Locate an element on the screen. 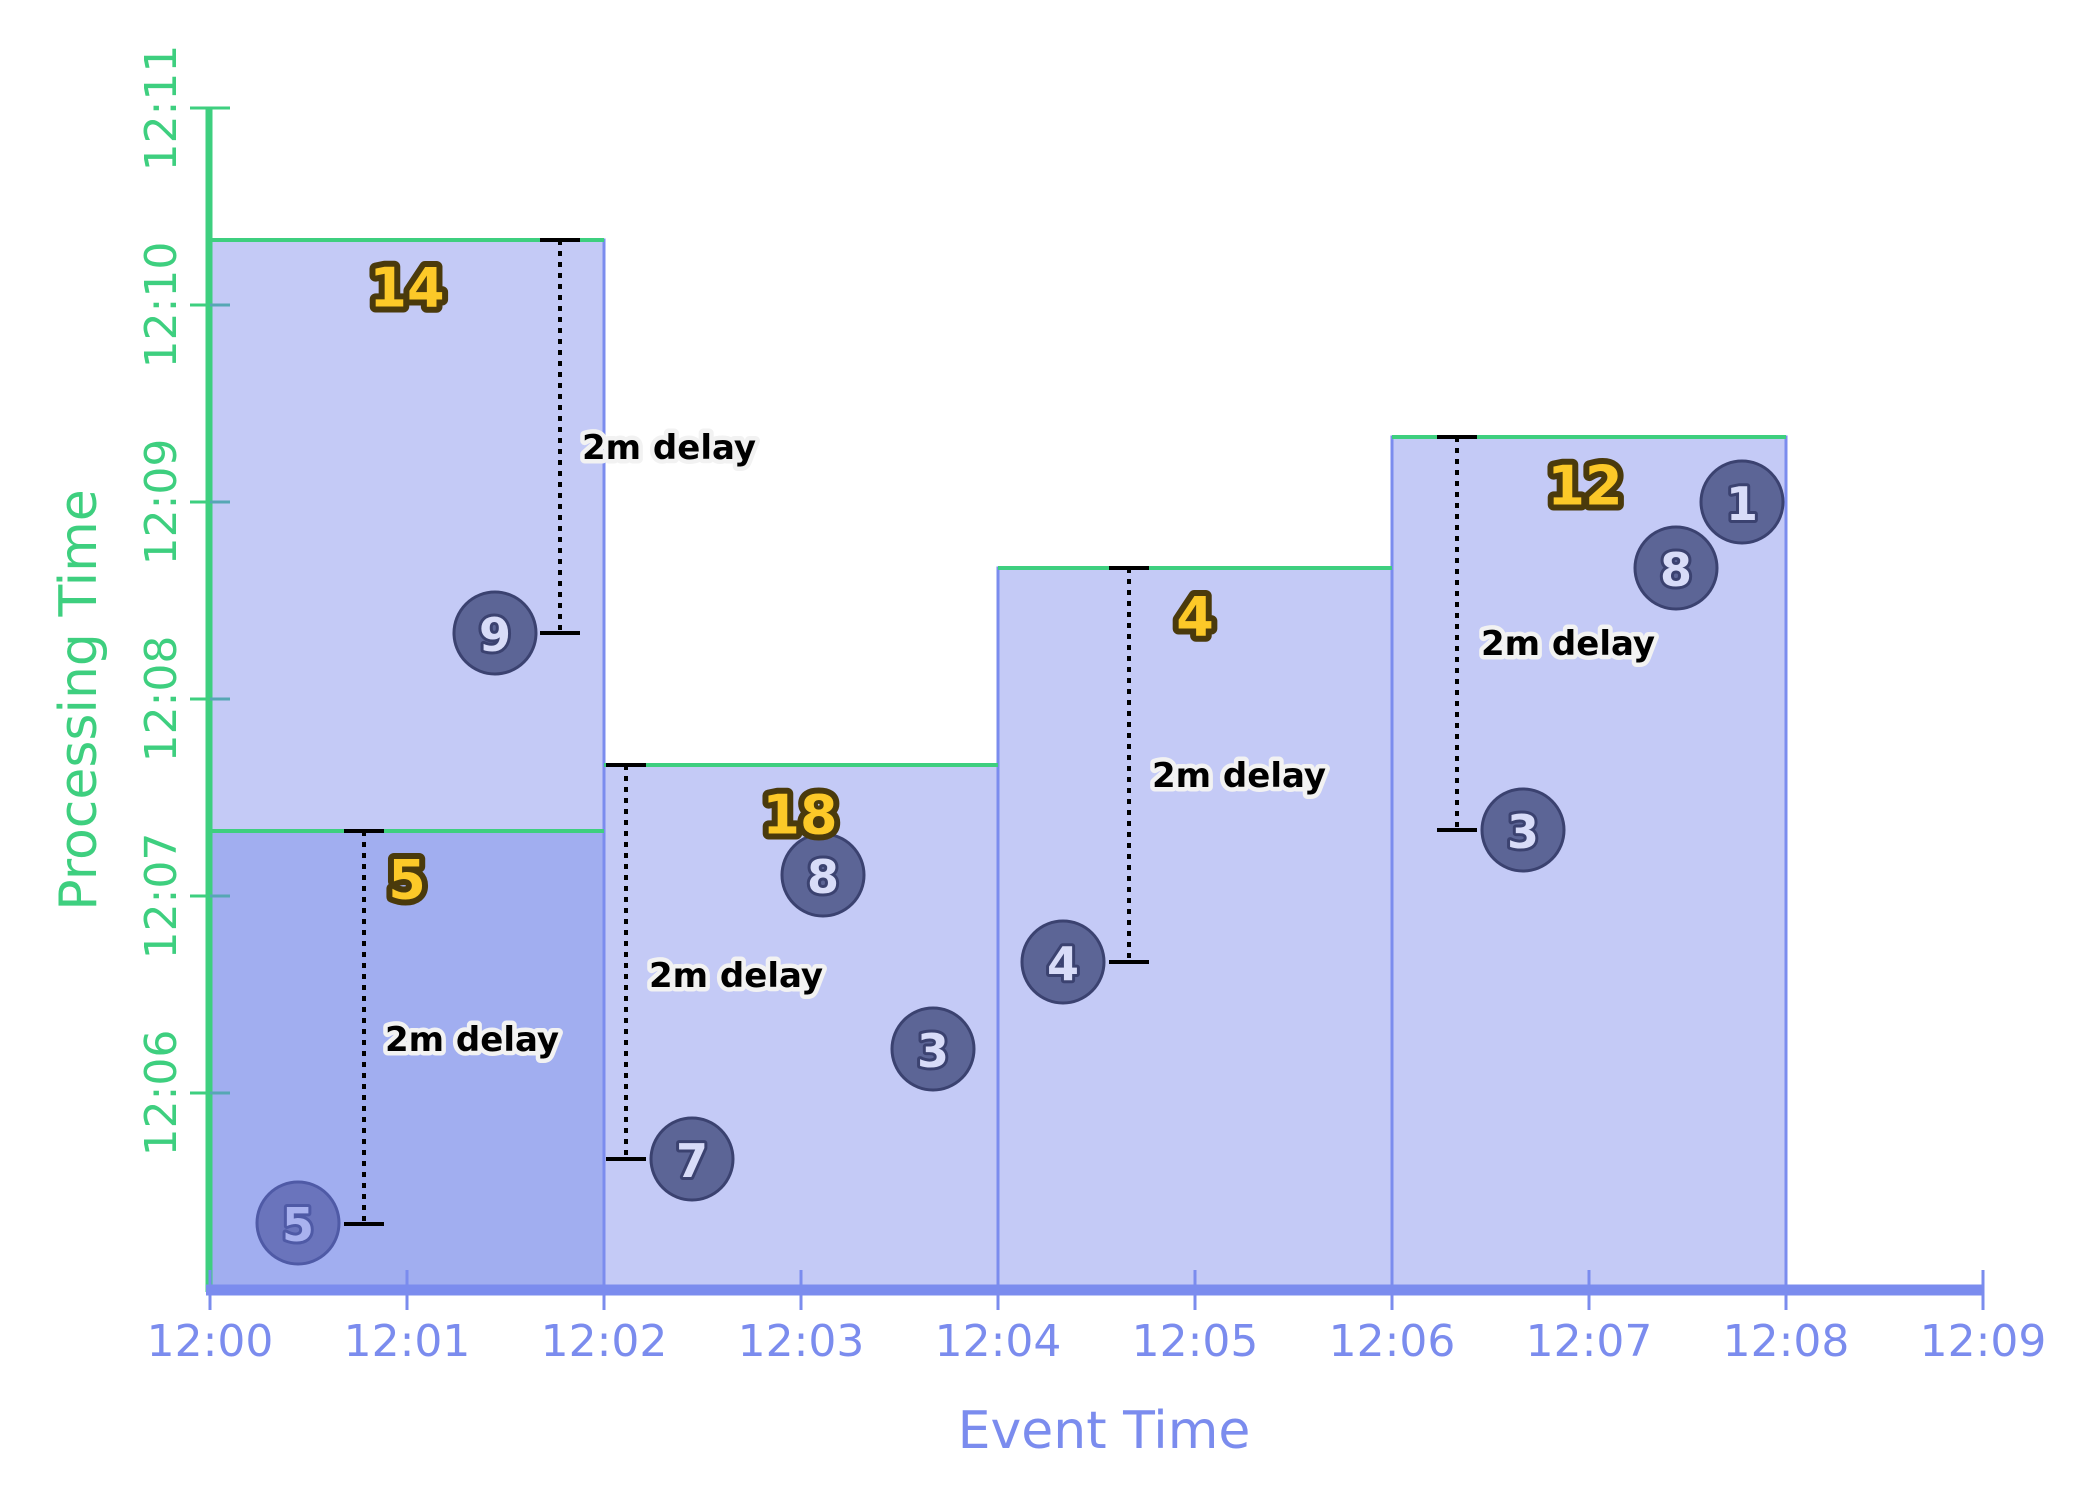  y-tick-label: 12:08 is located at coordinates (161, 699).